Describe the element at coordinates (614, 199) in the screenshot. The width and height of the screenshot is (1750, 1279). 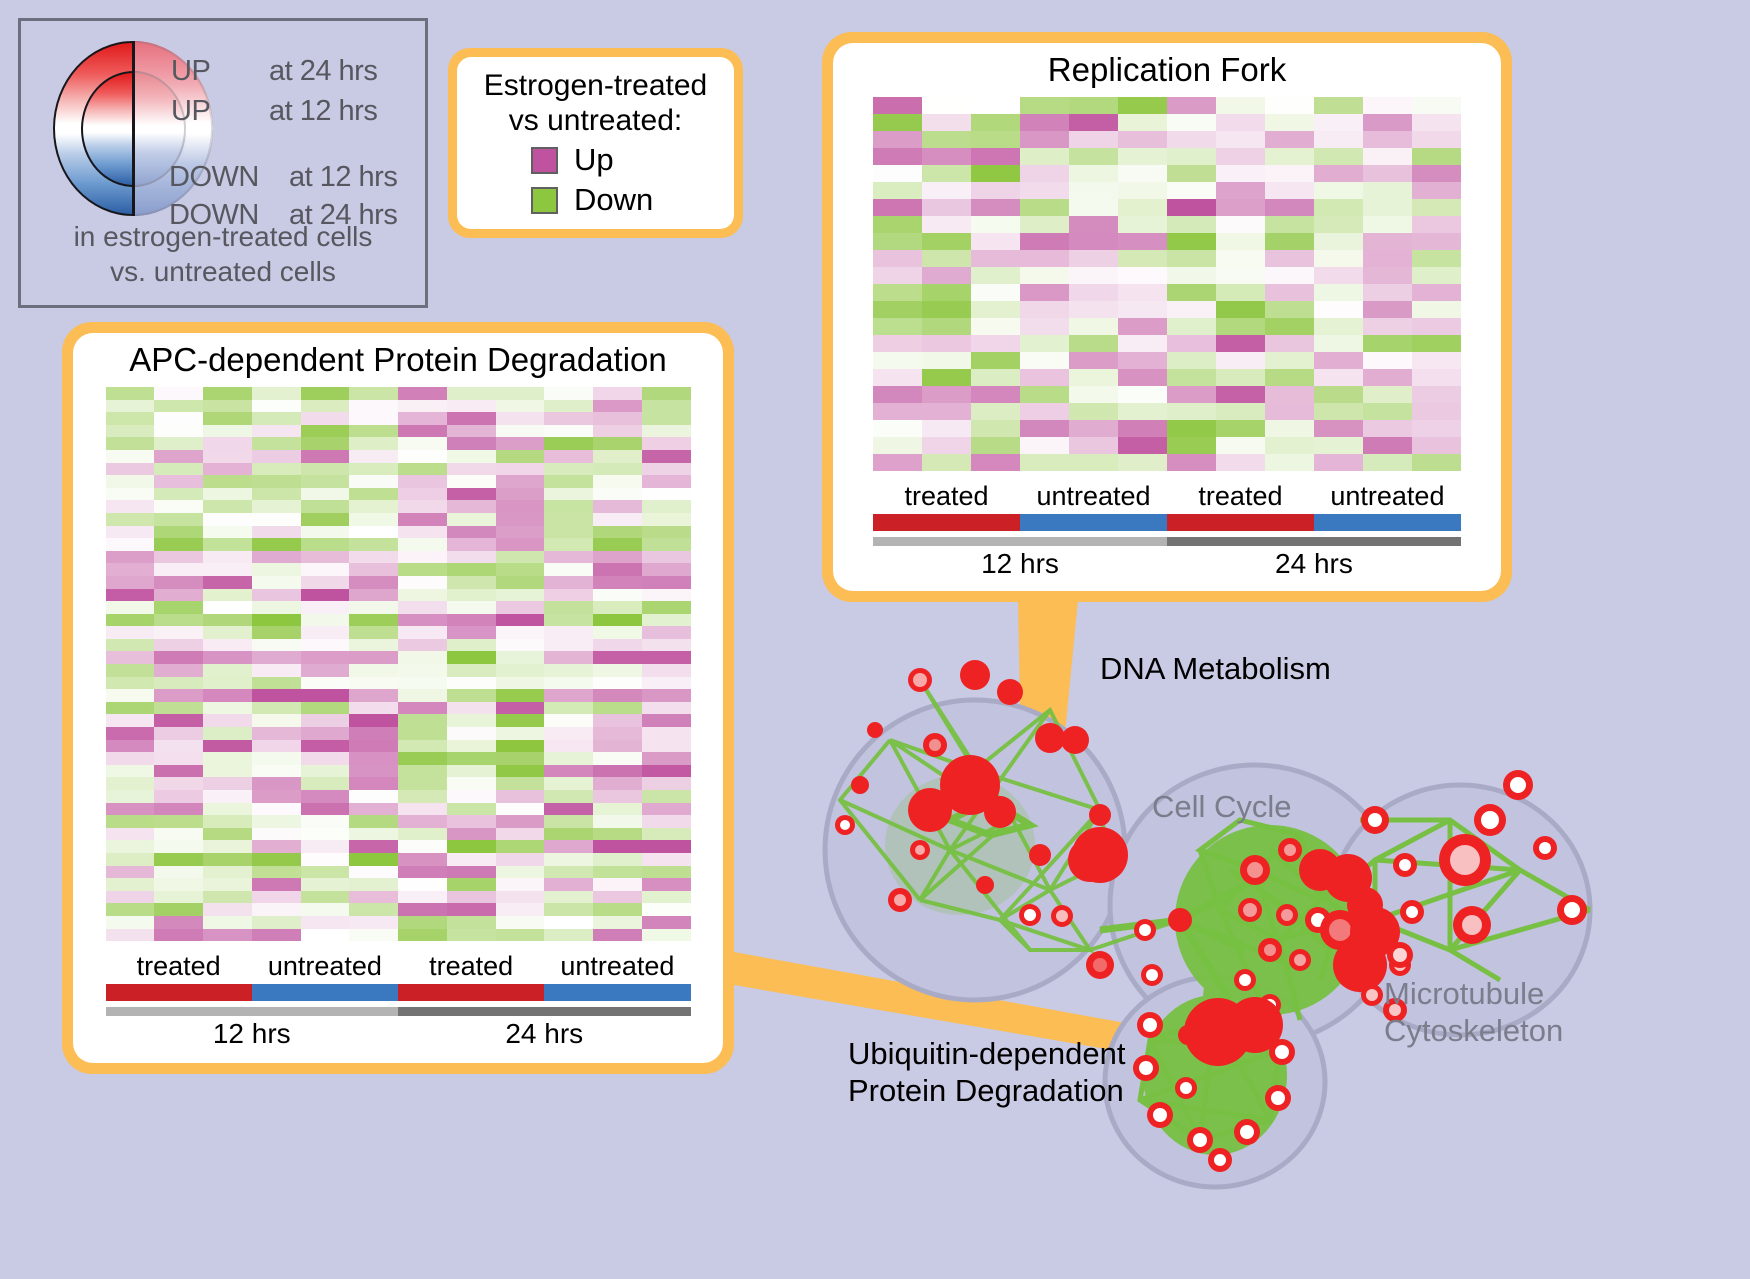
I see `down-label: Down` at that location.